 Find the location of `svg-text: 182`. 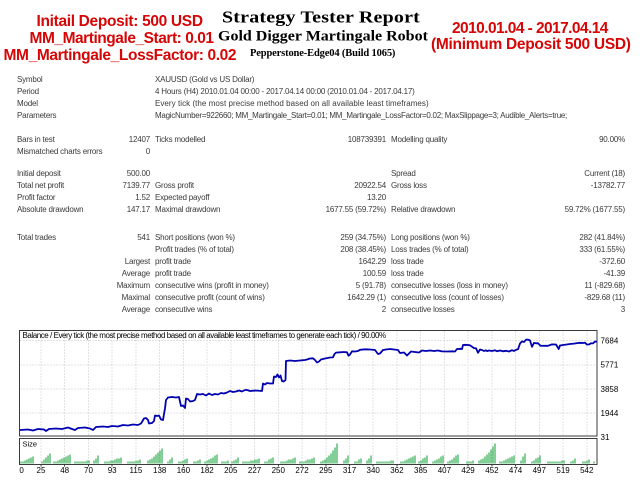

svg-text: 182 is located at coordinates (207, 470).